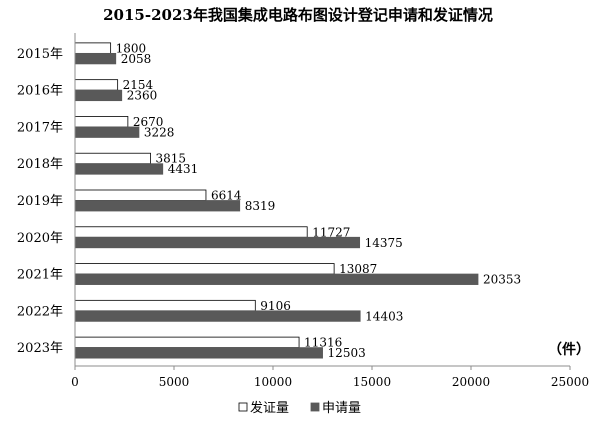 The image size is (597, 429). Describe the element at coordinates (341, 408) in the screenshot. I see `legend-label: 申请量` at that location.